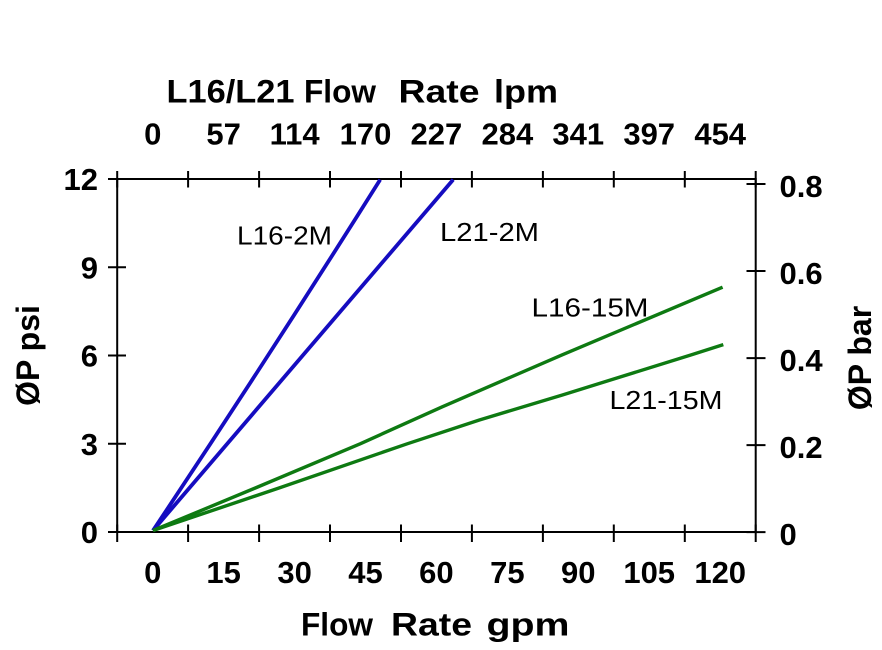 The height and width of the screenshot is (650, 882). I want to click on svg-text: 9, so click(89, 267).